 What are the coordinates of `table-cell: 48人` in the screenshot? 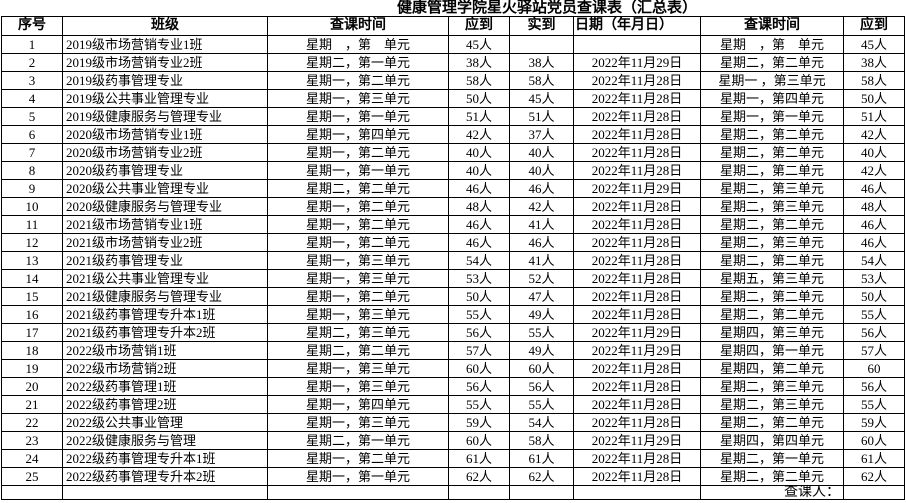 It's located at (479, 206).